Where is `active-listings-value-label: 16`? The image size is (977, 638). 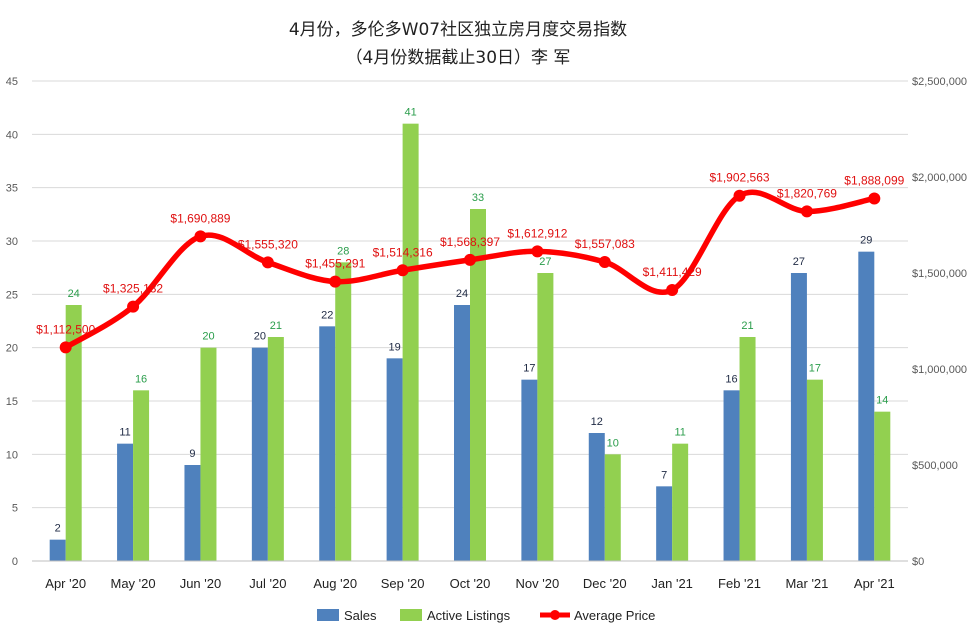
active-listings-value-label: 16 is located at coordinates (141, 379).